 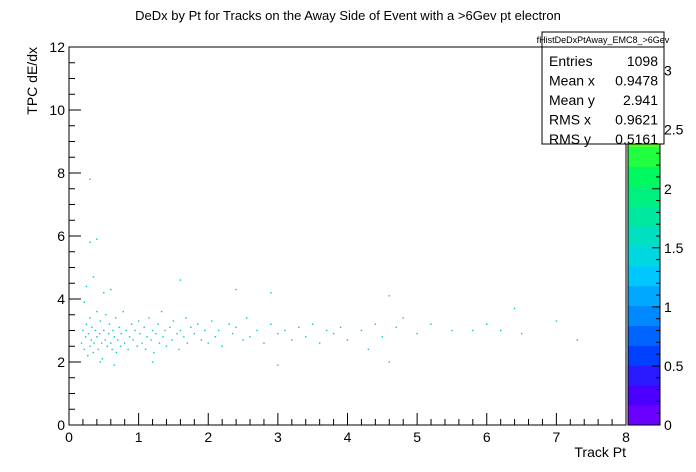 What do you see at coordinates (570, 139) in the screenshot?
I see `stats-row-label: RMS y` at bounding box center [570, 139].